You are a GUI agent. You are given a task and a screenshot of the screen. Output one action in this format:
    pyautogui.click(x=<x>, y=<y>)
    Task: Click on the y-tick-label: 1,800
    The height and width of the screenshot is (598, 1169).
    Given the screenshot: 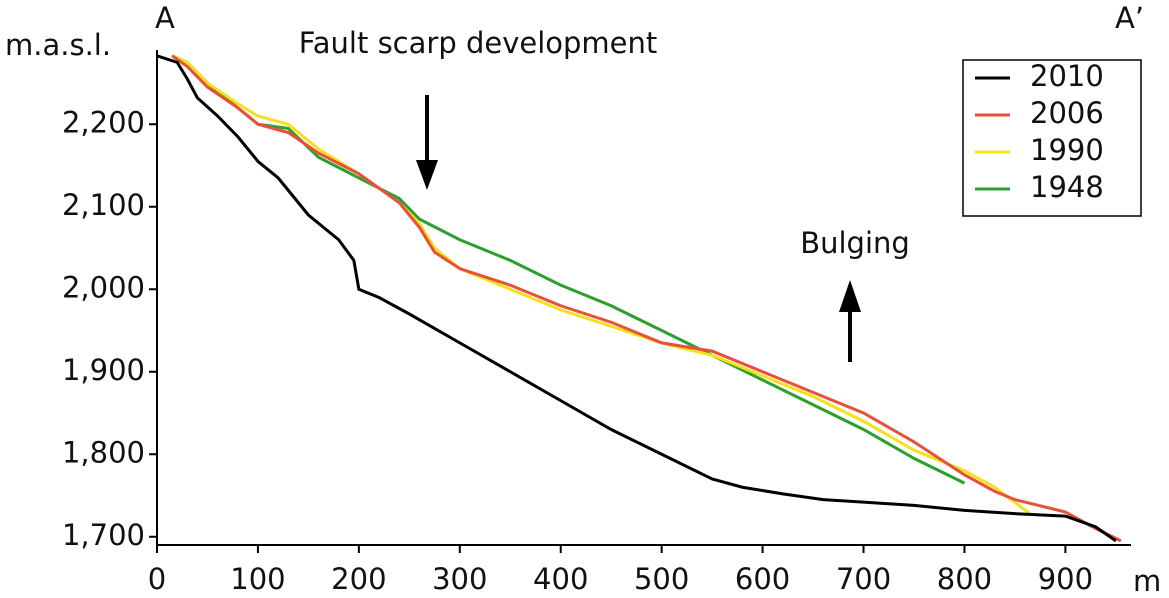 What is the action you would take?
    pyautogui.click(x=103, y=452)
    